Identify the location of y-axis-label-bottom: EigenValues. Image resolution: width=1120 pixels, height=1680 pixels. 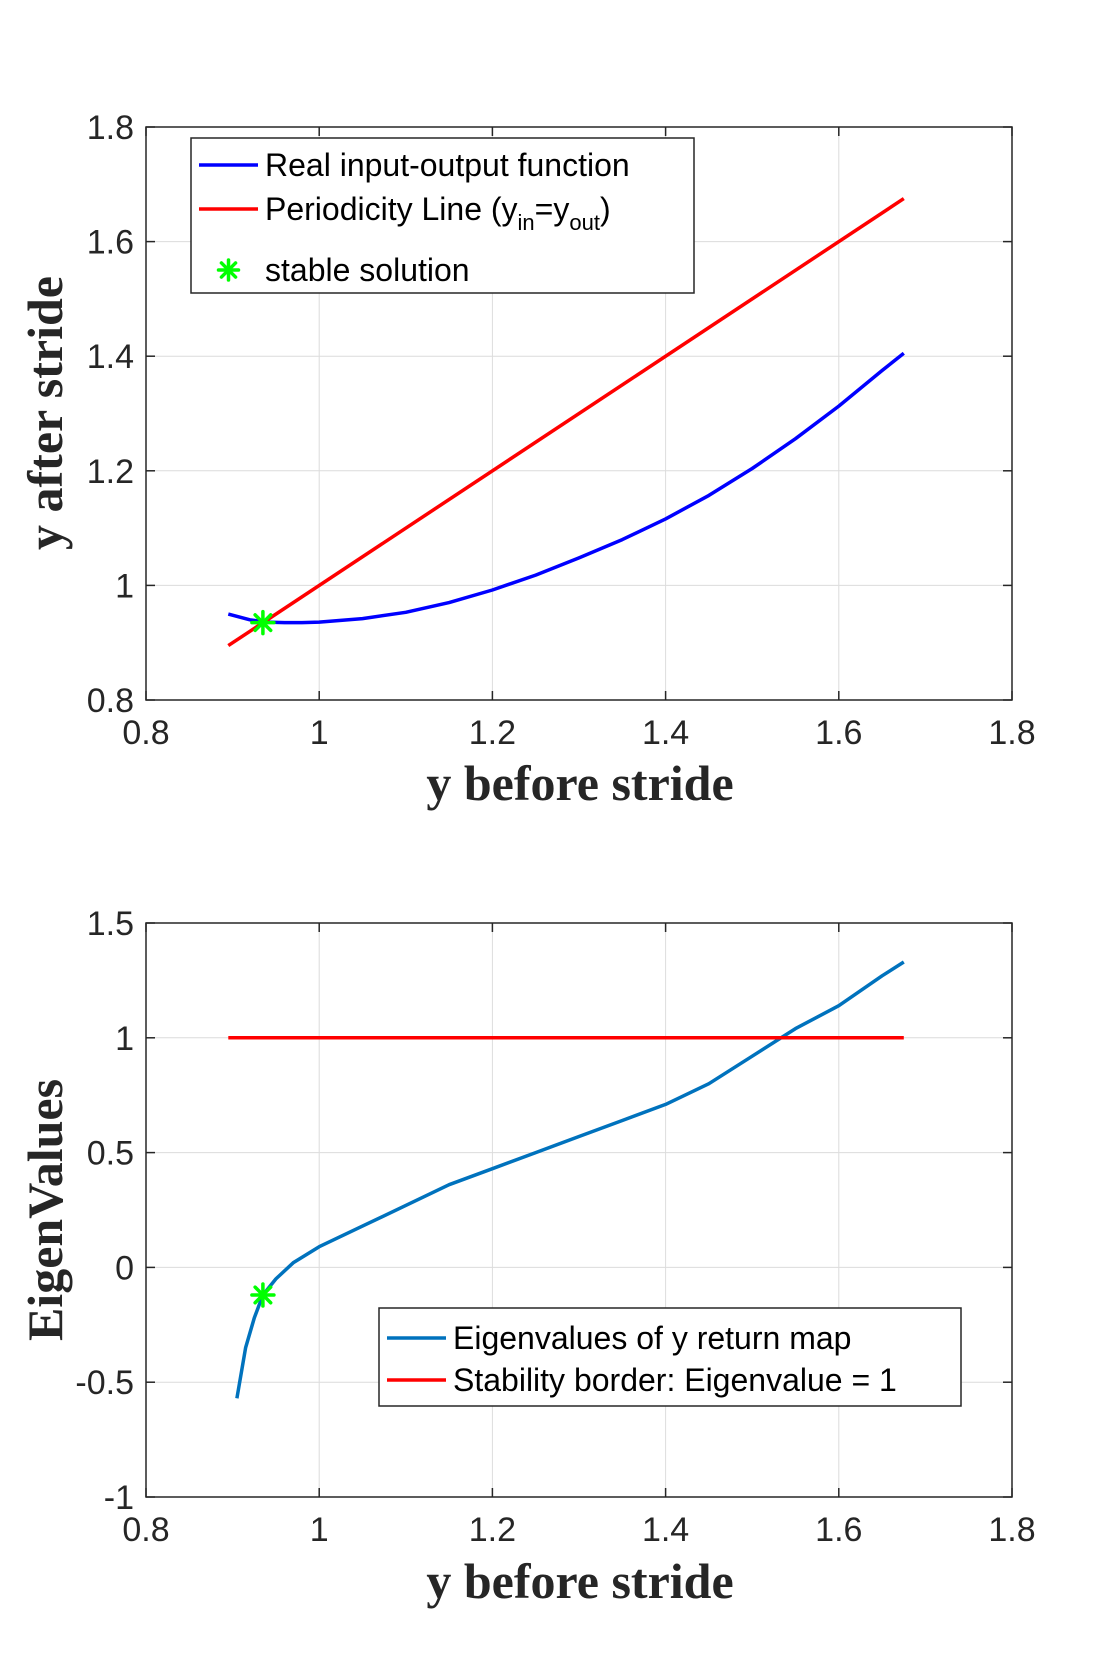
(45, 1210).